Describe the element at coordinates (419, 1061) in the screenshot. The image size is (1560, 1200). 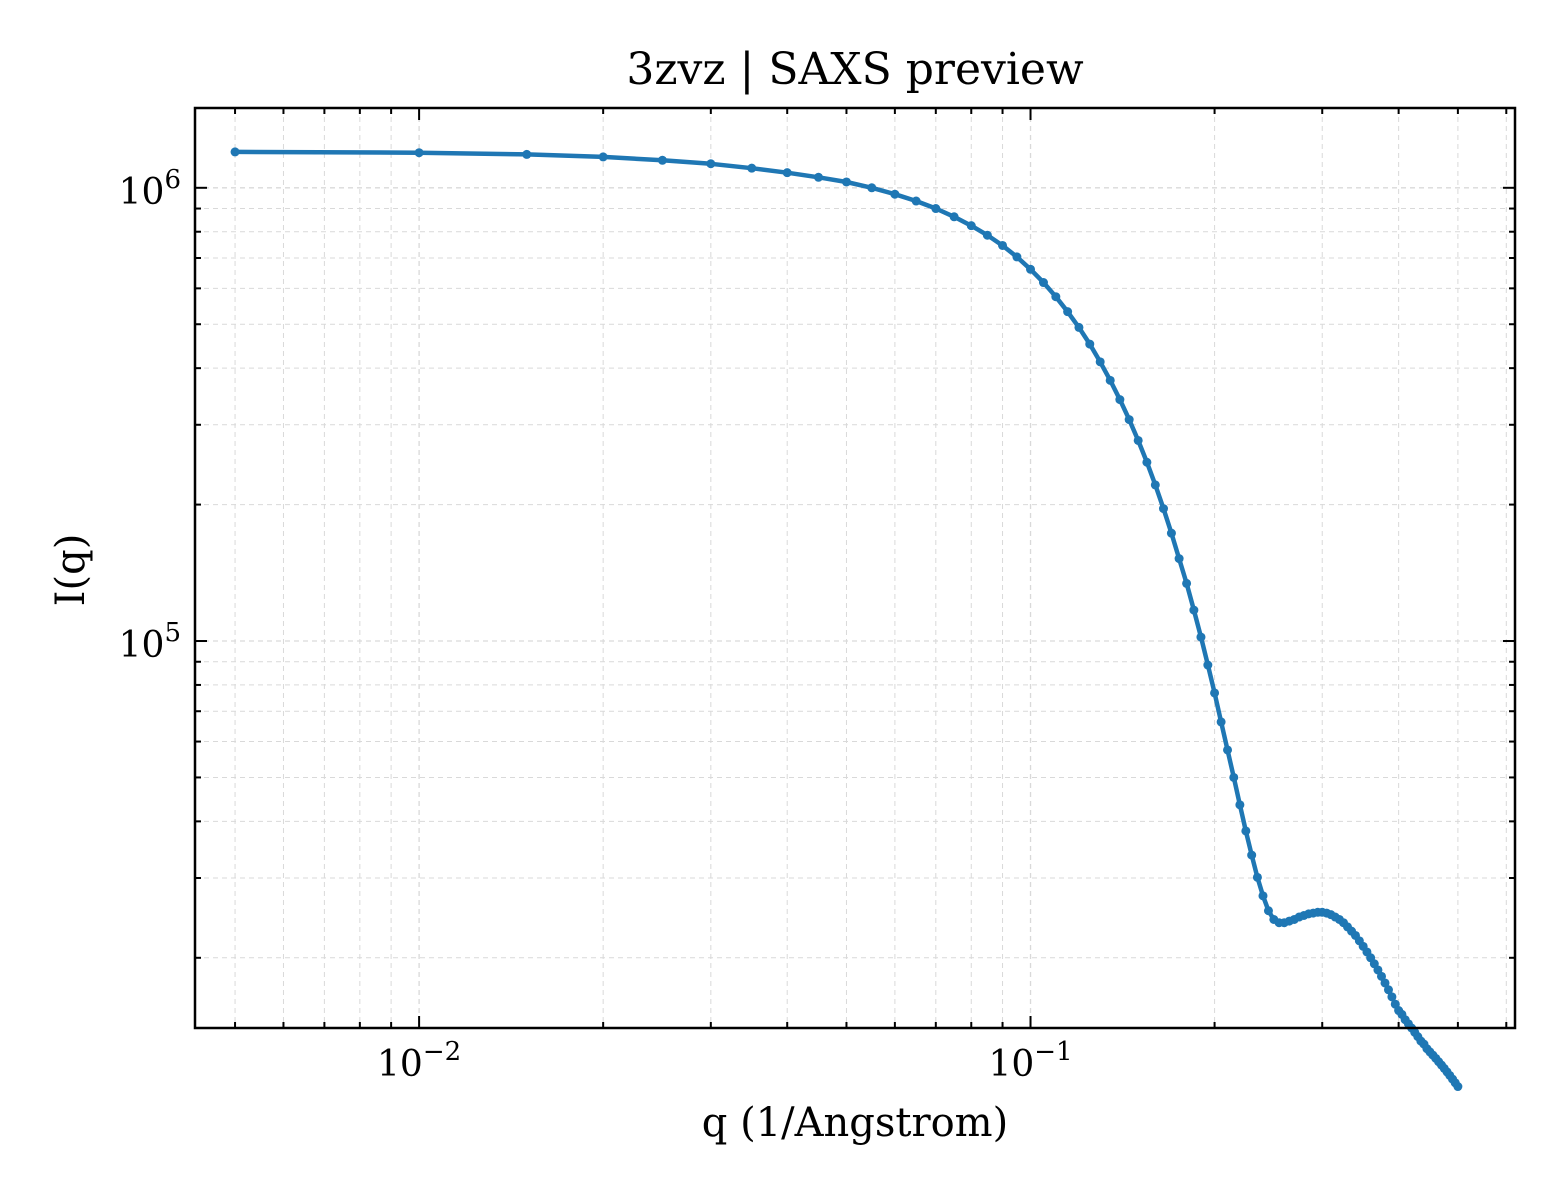
I see `x-tick-label: 10⁻²` at that location.